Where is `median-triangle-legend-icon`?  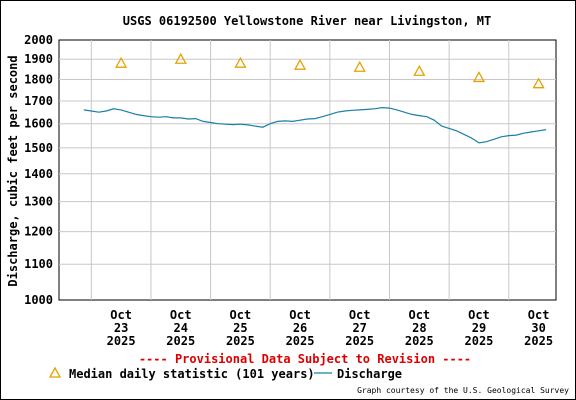 median-triangle-legend-icon is located at coordinates (55, 372).